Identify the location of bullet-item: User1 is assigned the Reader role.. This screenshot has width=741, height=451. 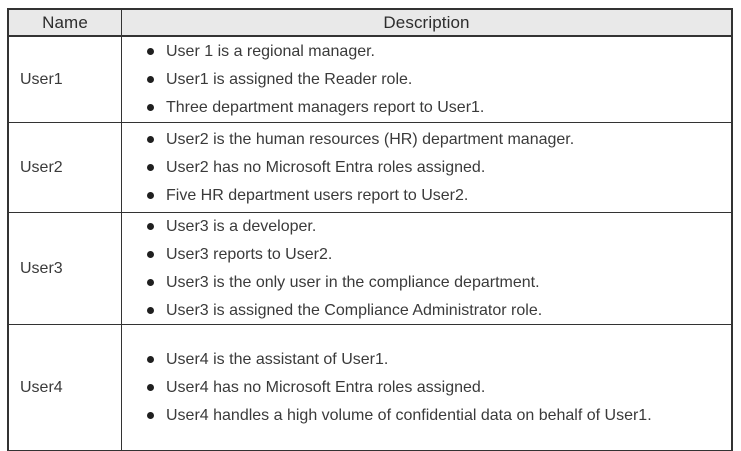
(426, 80).